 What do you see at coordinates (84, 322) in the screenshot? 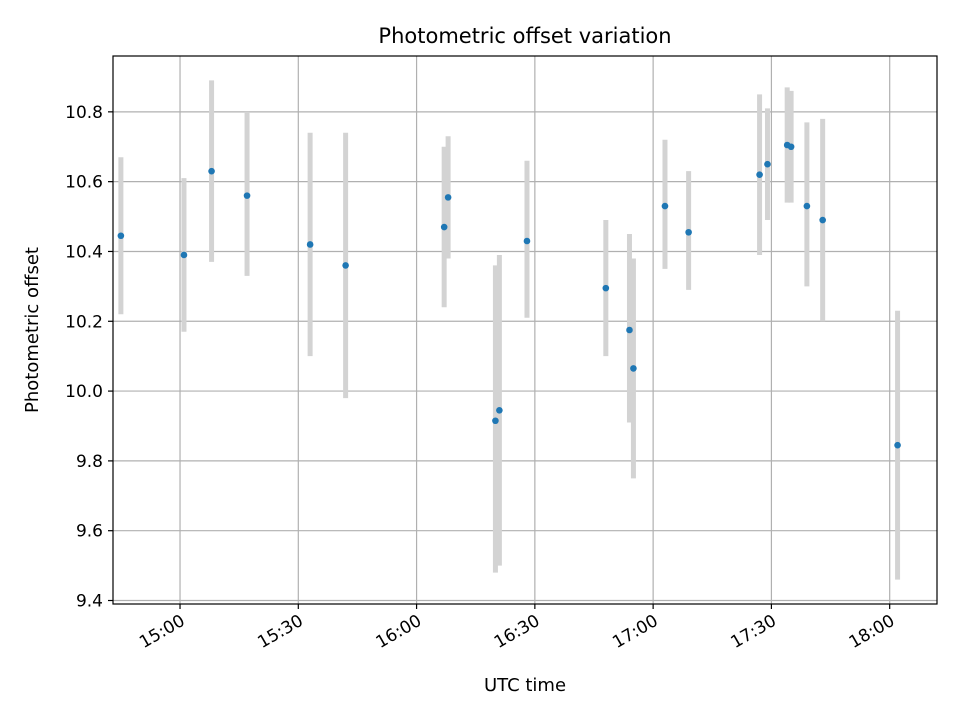
I see `y-tick-label: 10.2` at bounding box center [84, 322].